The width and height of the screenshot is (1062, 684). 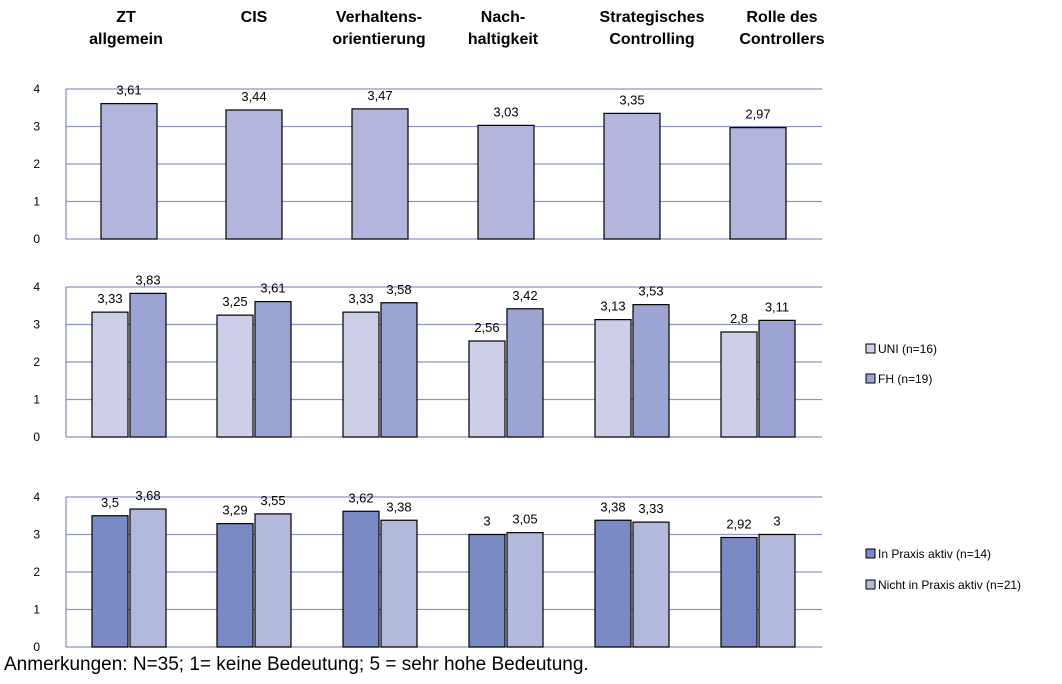 I want to click on data-label: 3,83, so click(x=147, y=279).